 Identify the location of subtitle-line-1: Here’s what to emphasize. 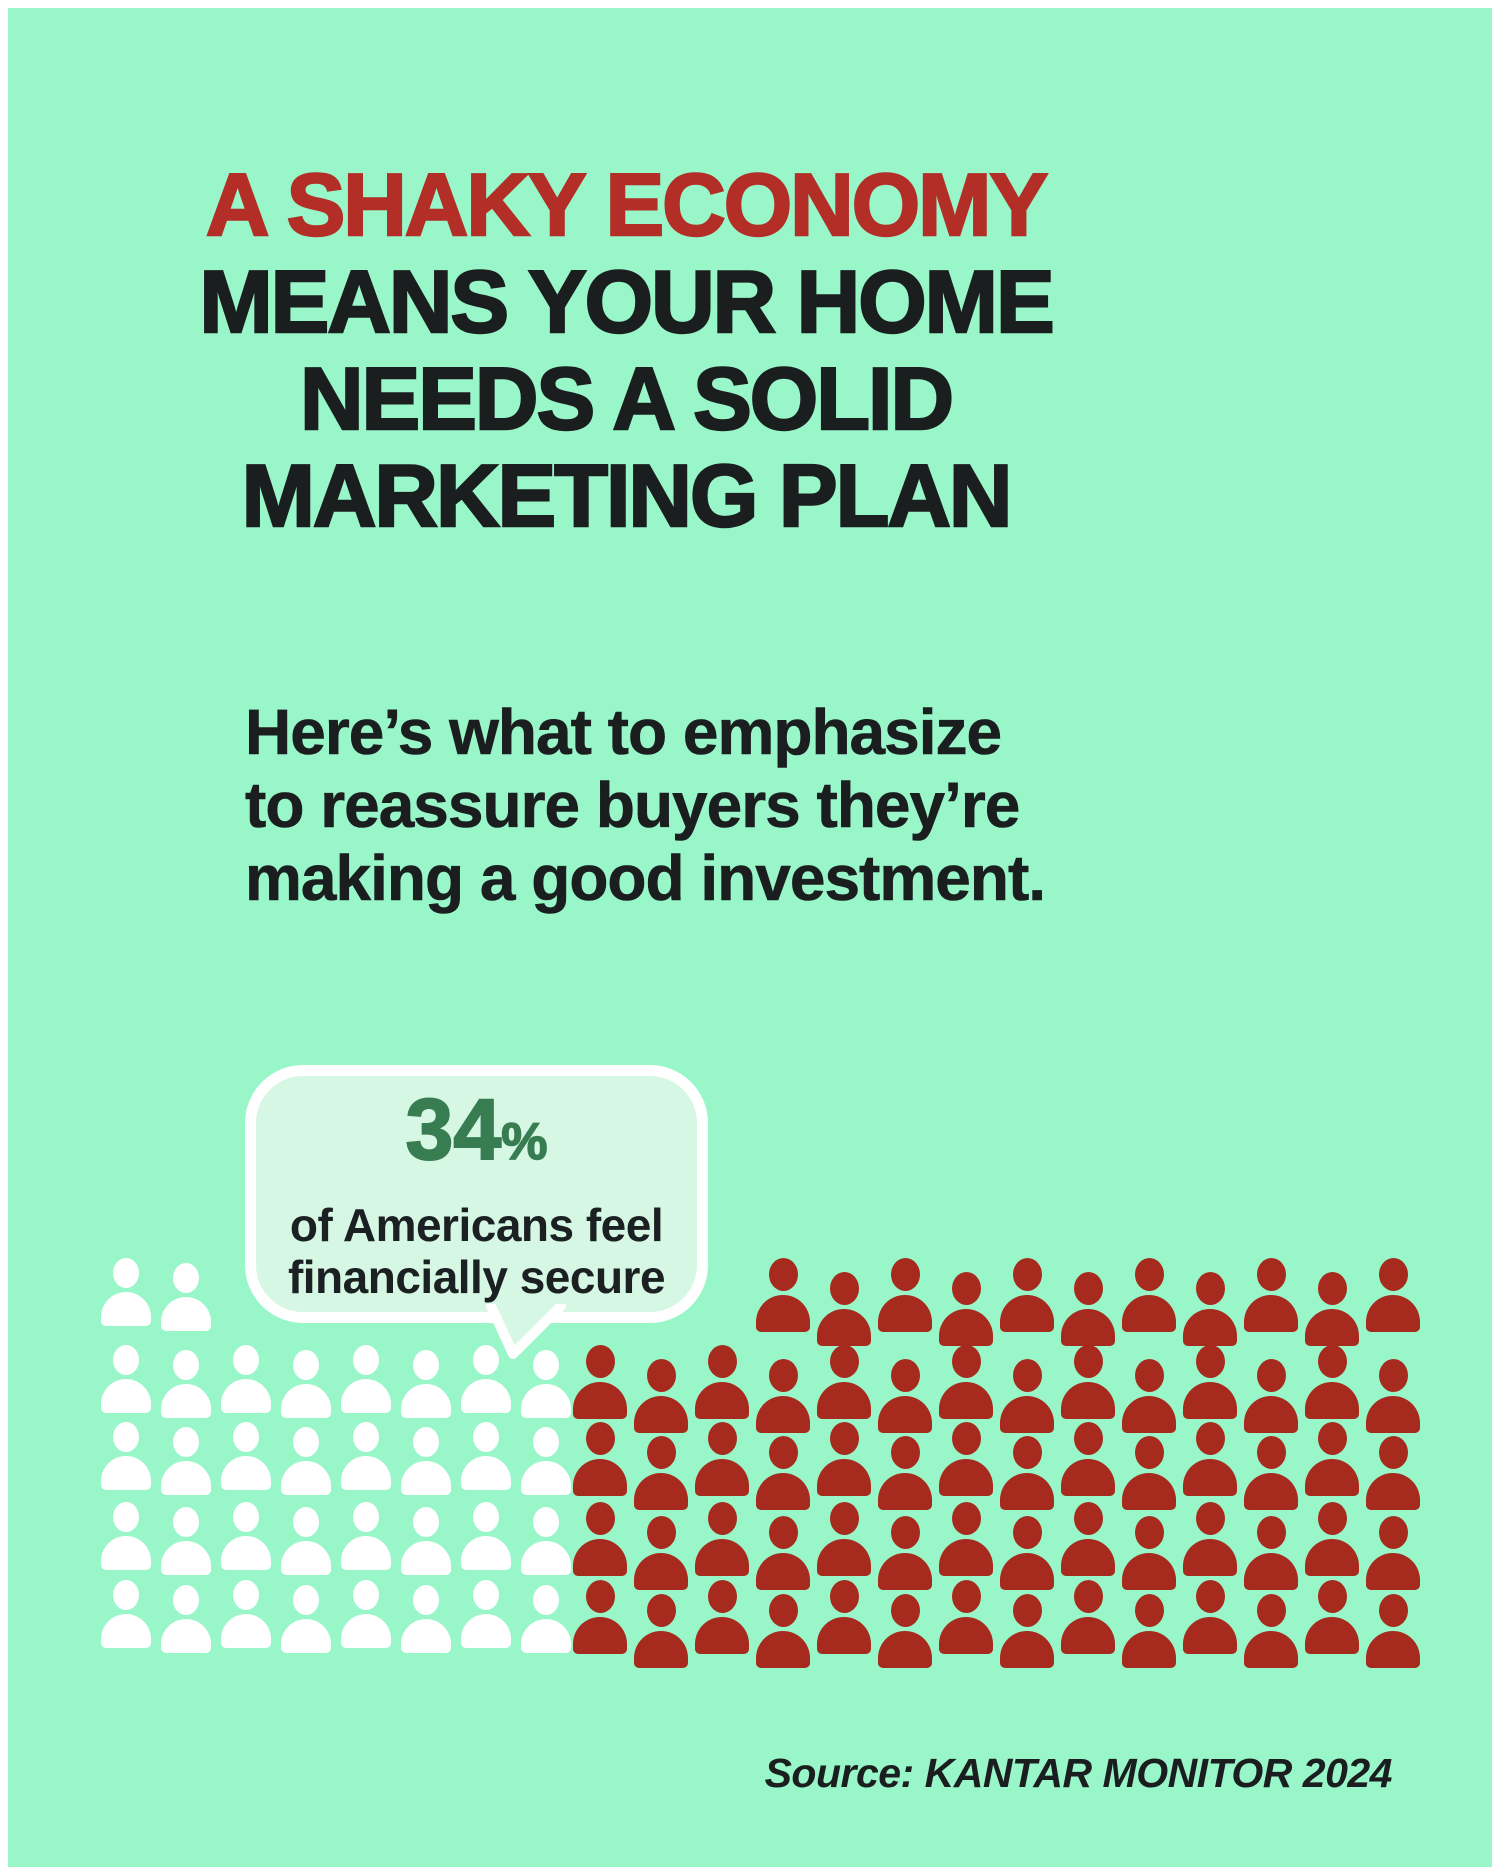
(624, 732).